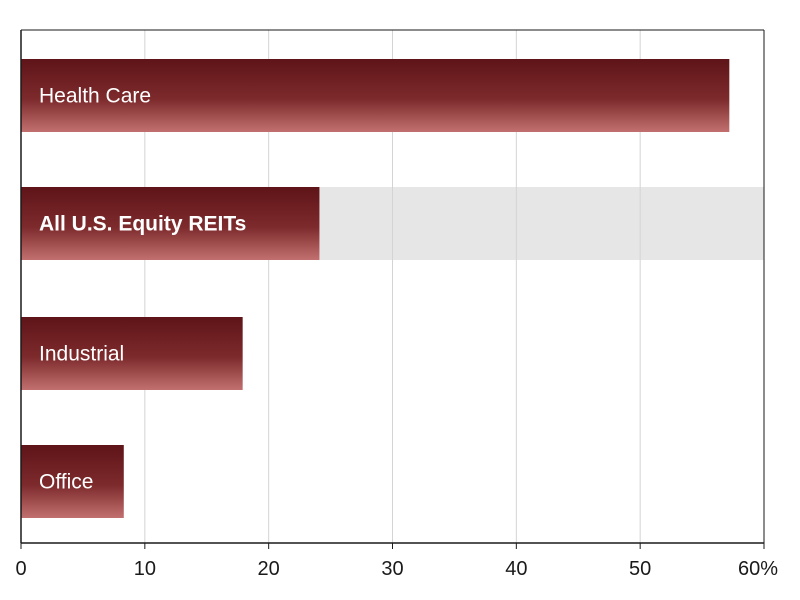  What do you see at coordinates (640, 569) in the screenshot?
I see `x-tick-label: 50` at bounding box center [640, 569].